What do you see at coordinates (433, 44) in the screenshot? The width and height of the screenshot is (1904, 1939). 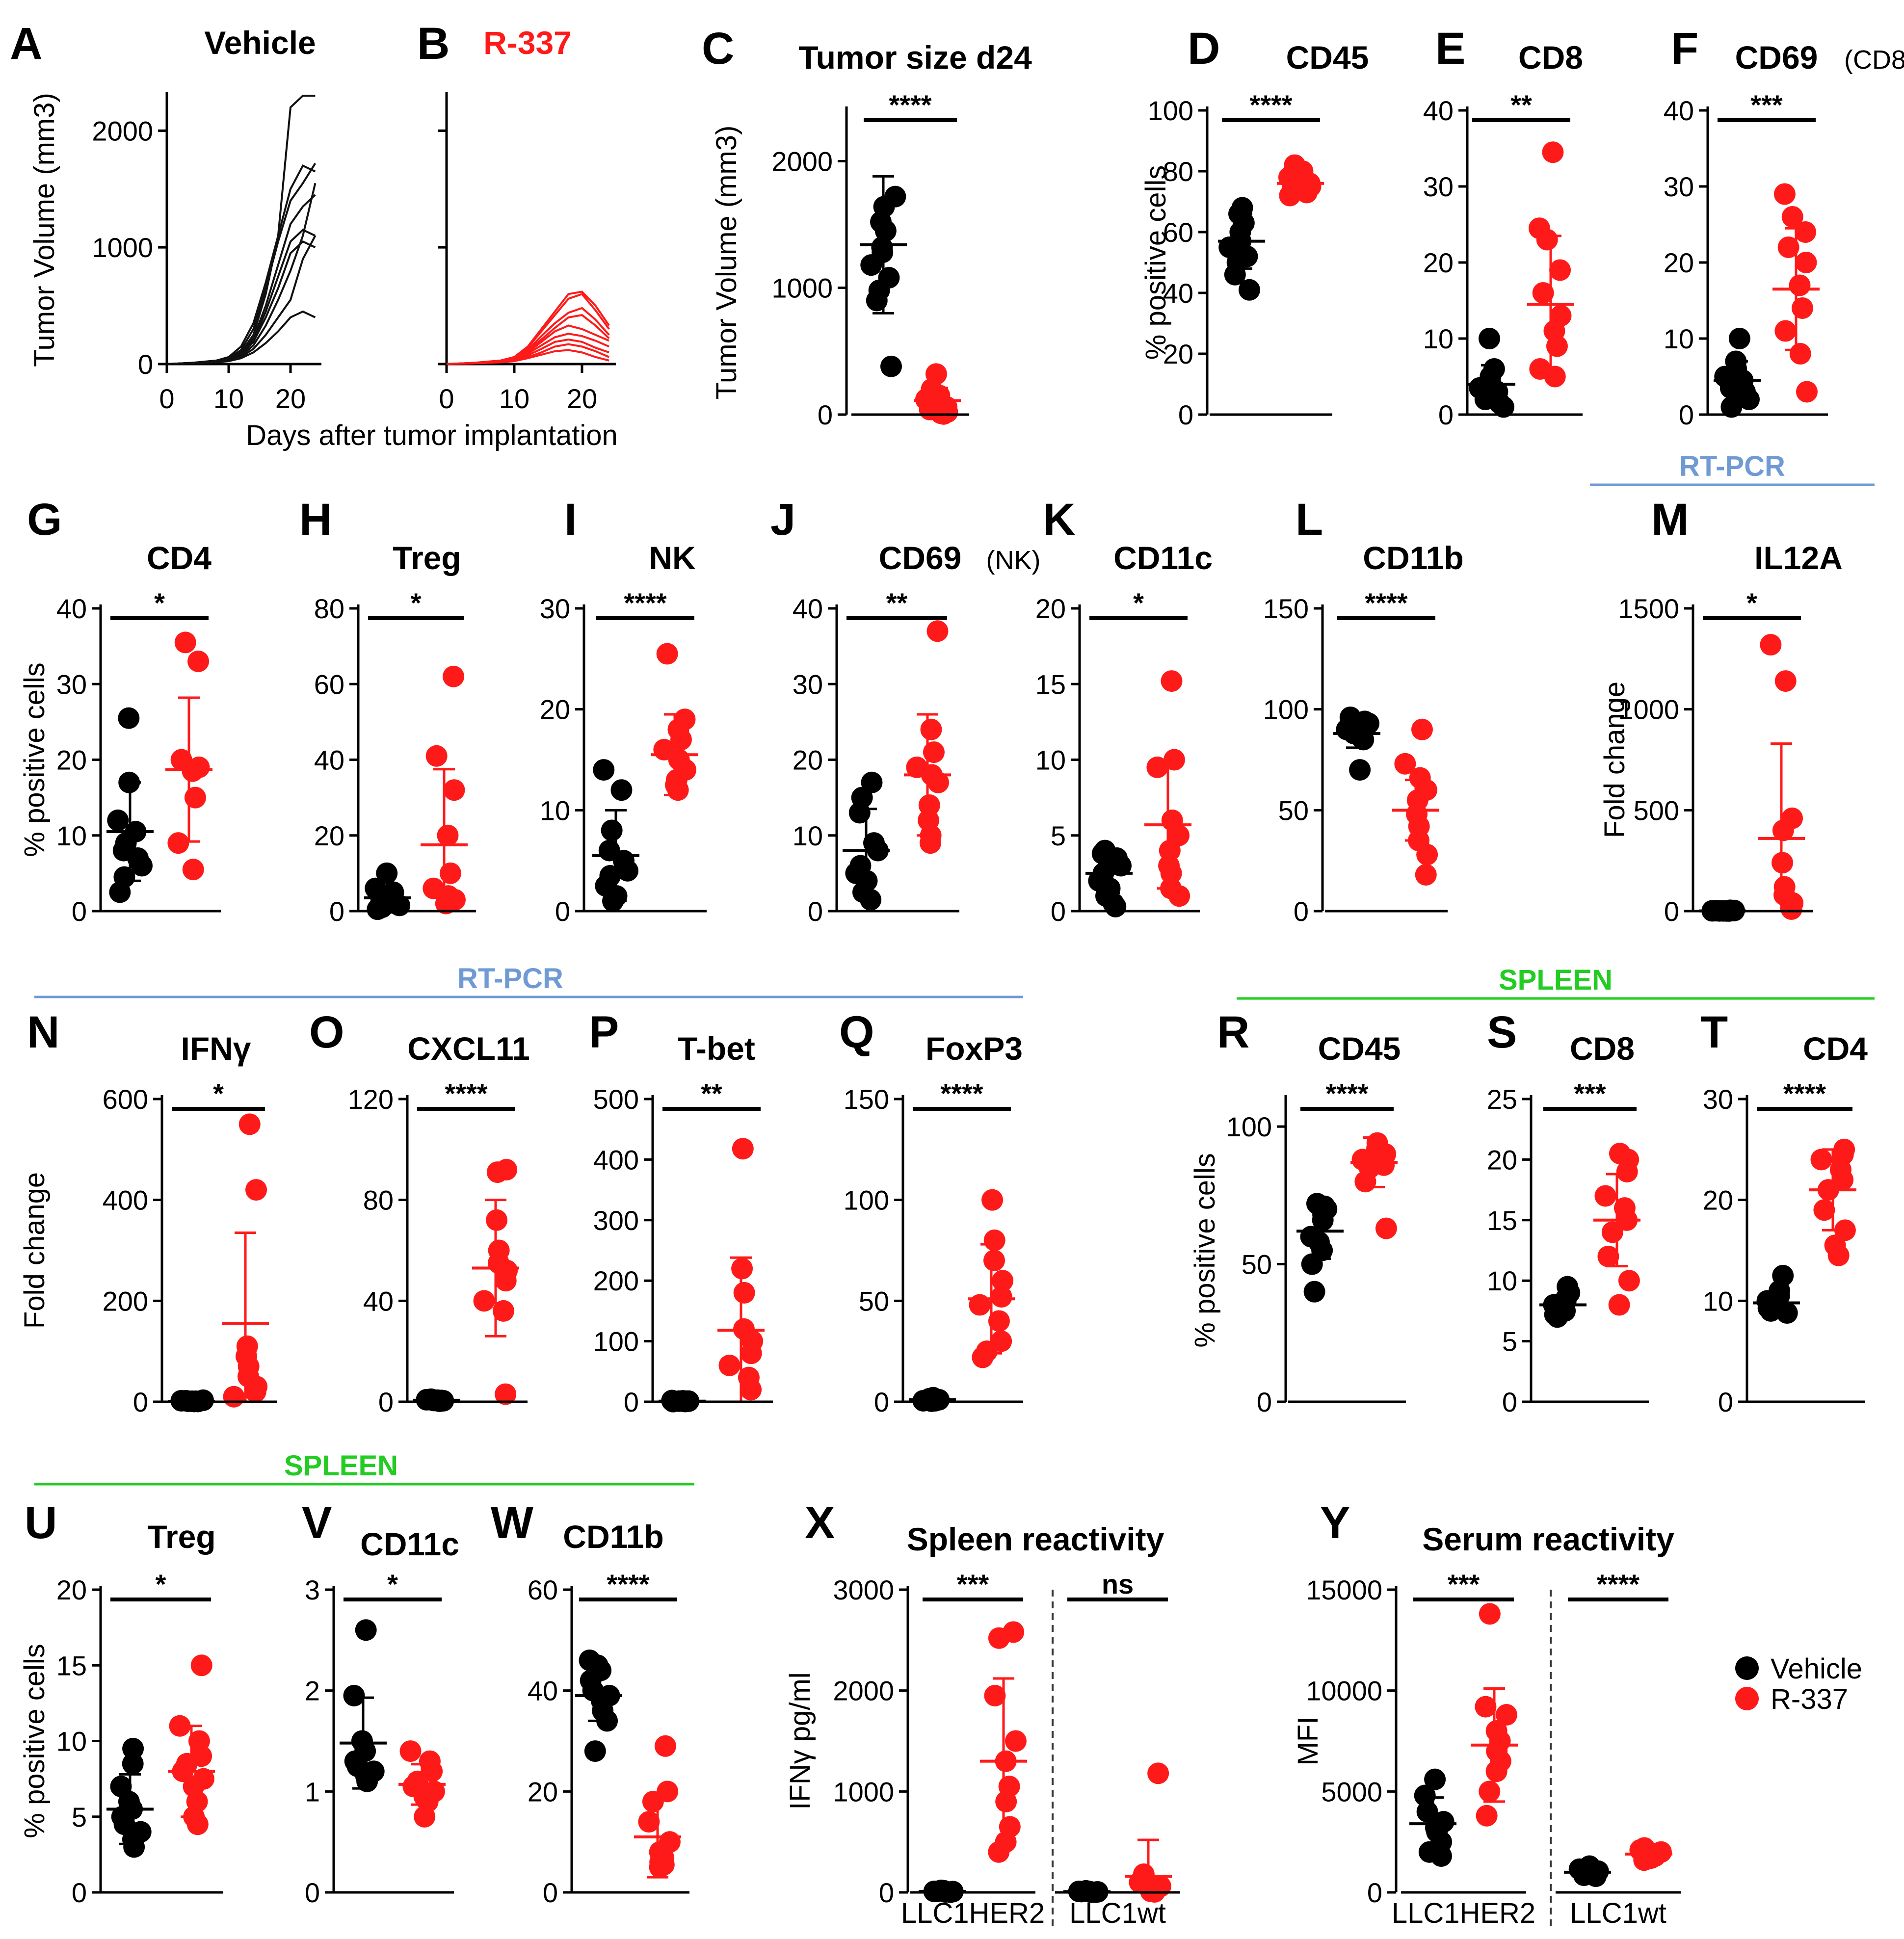 I see `panel-label: B` at bounding box center [433, 44].